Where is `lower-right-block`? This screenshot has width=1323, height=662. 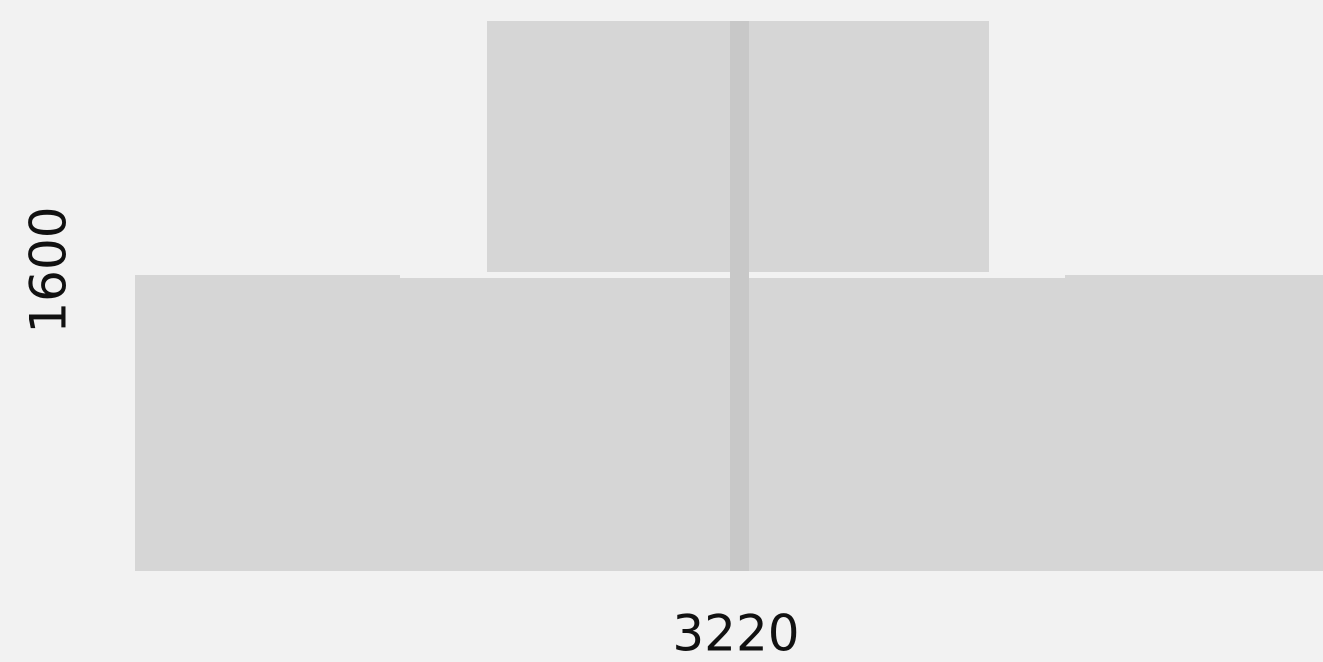
lower-right-block is located at coordinates (1194, 423).